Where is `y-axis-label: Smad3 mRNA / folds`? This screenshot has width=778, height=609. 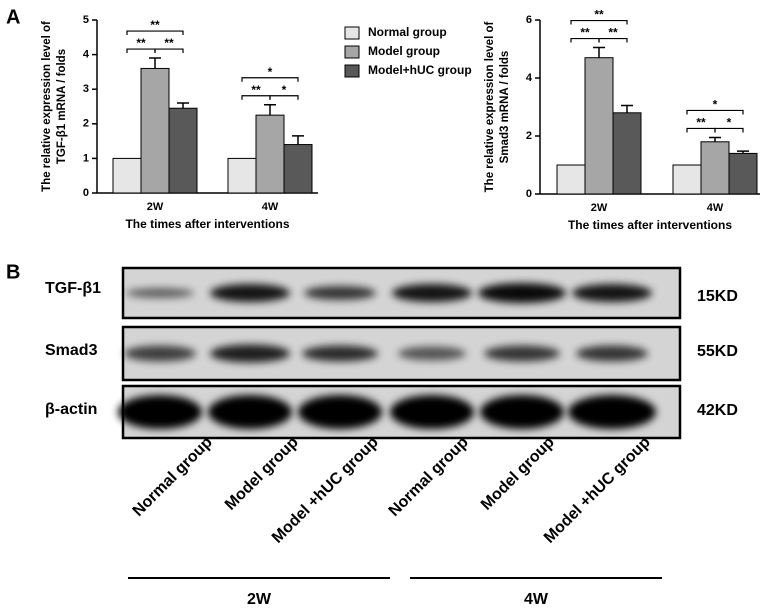
y-axis-label: Smad3 mRNA / folds is located at coordinates (505, 107).